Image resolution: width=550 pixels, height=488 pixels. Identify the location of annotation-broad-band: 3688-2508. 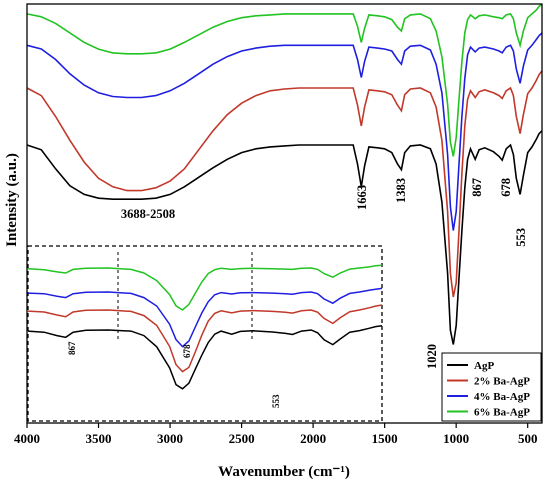
(148, 214).